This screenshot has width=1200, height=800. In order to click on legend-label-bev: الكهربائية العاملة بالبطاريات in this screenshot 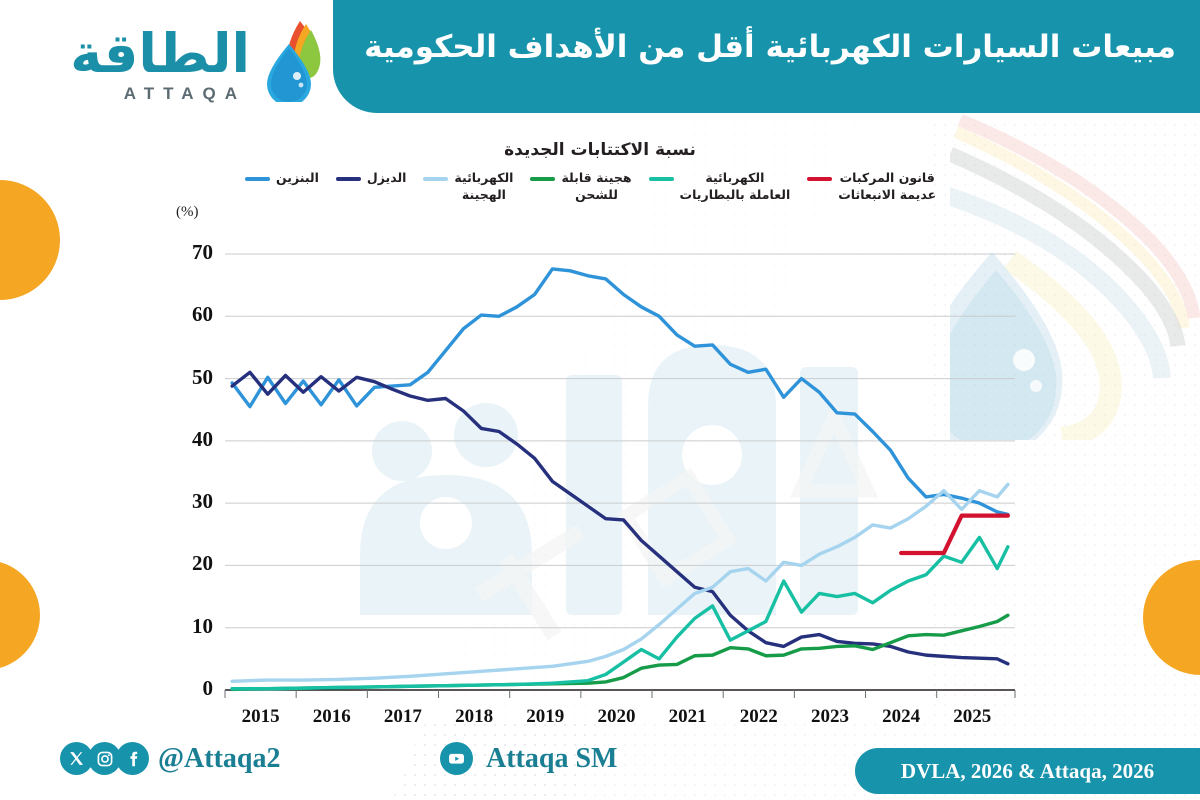, I will do `click(735, 186)`.